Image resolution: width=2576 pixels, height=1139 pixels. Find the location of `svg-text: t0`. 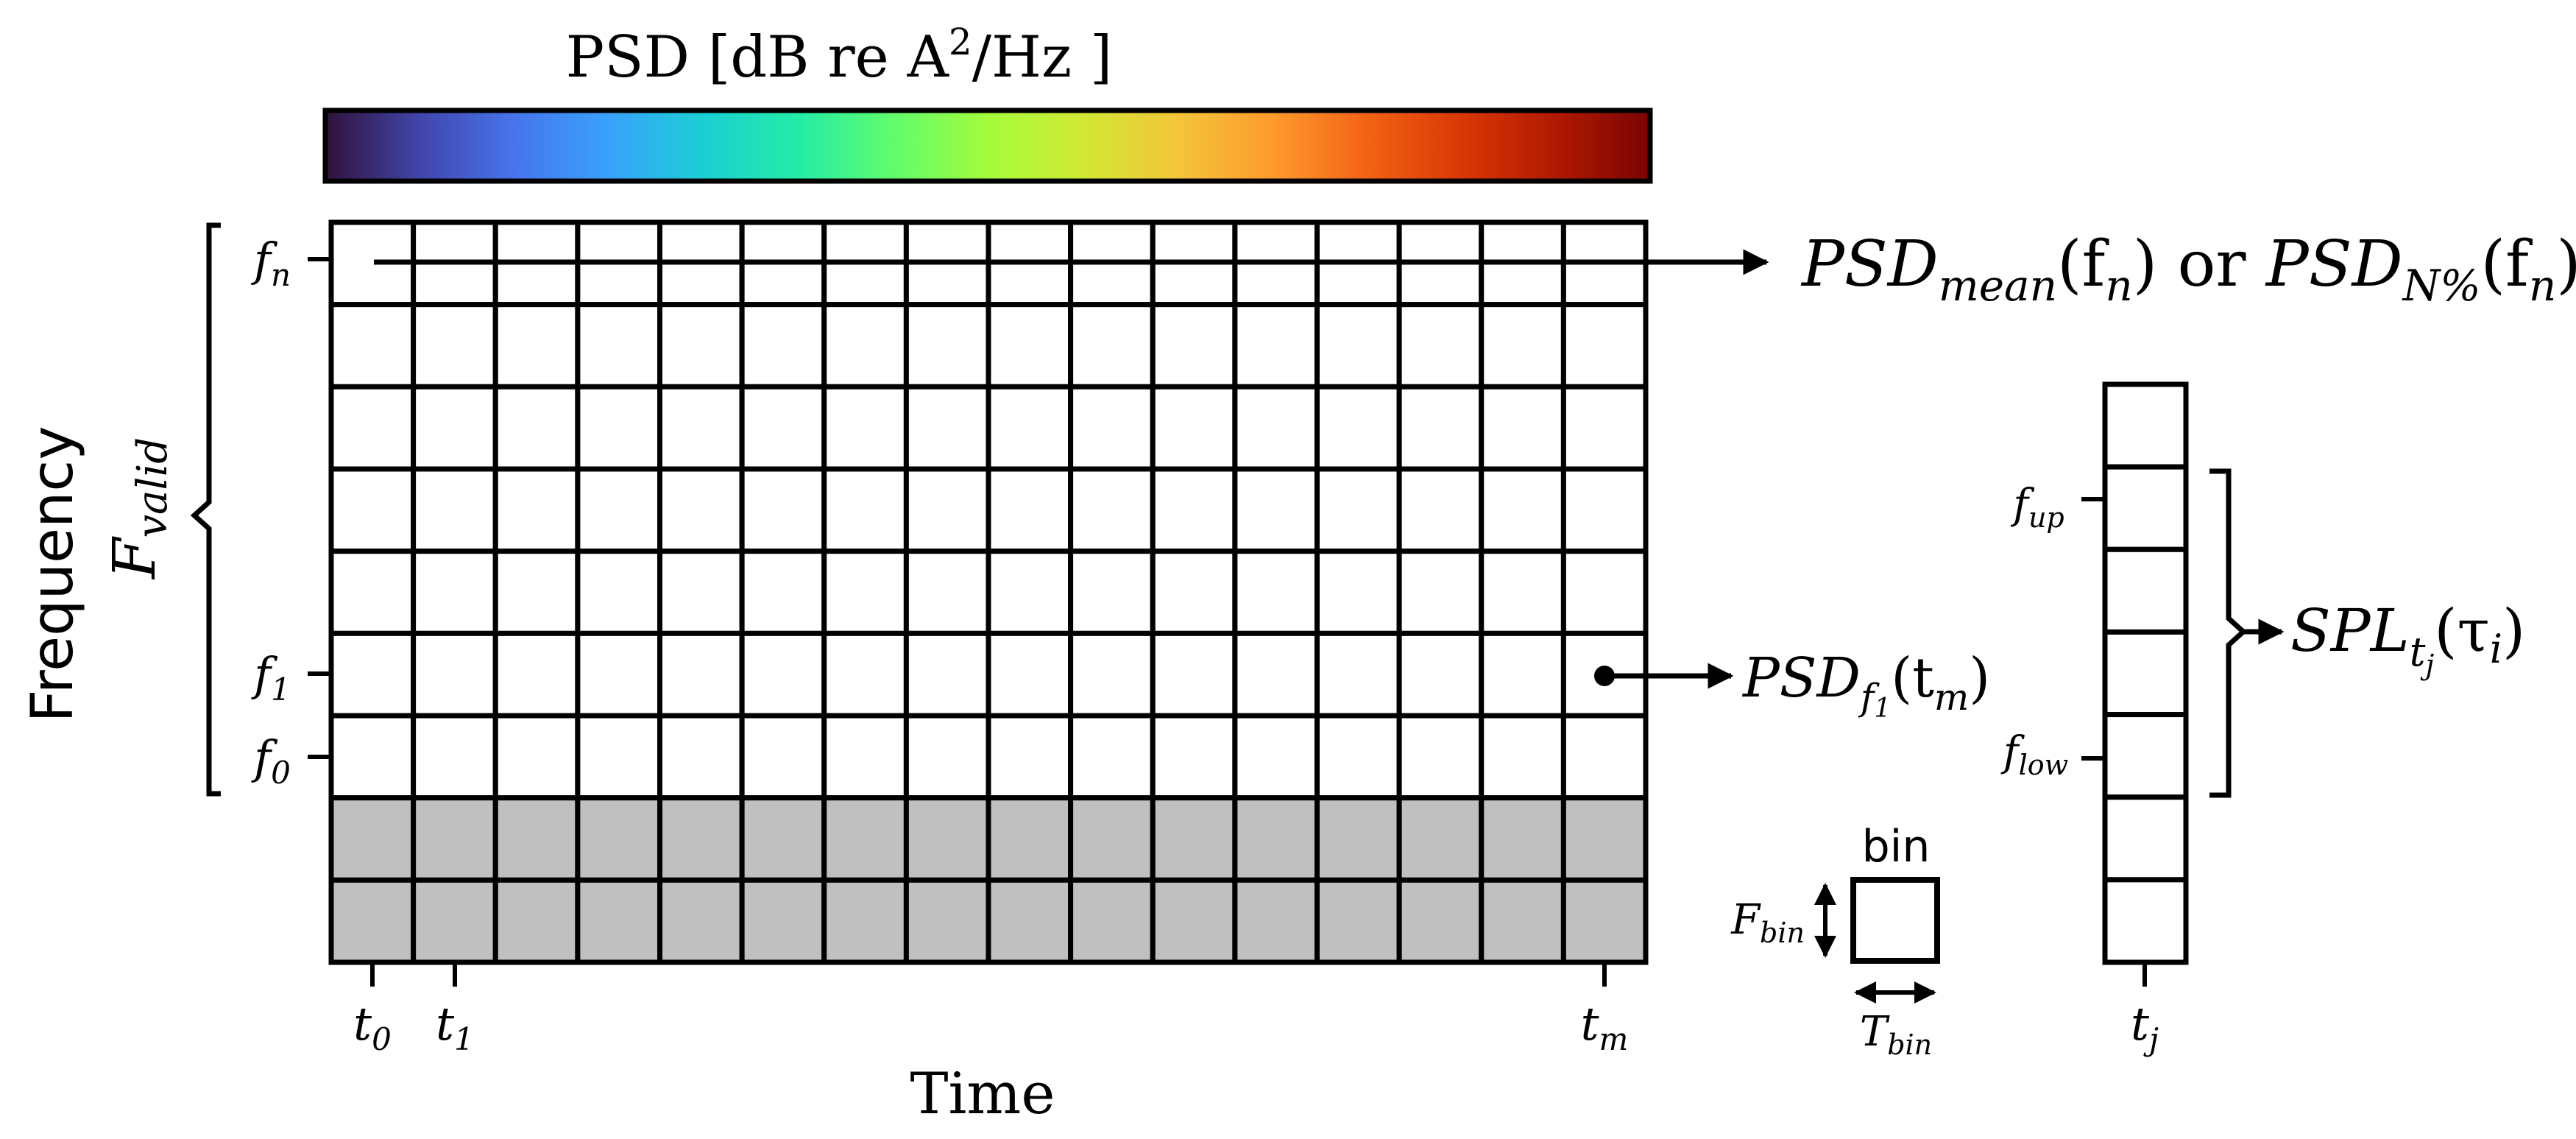

svg-text: t0 is located at coordinates (372, 1027).